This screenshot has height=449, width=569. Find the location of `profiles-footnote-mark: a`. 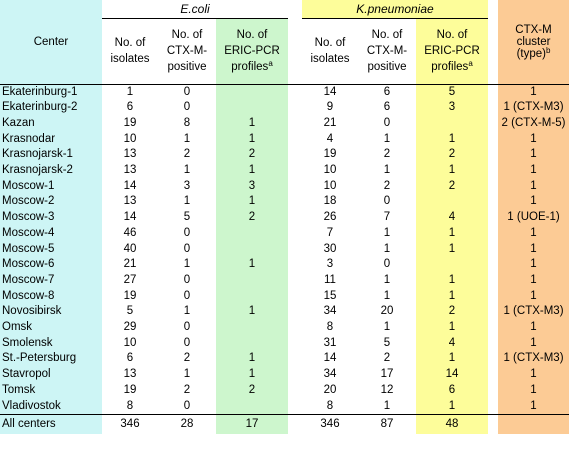

profiles-footnote-mark: a is located at coordinates (470, 63).